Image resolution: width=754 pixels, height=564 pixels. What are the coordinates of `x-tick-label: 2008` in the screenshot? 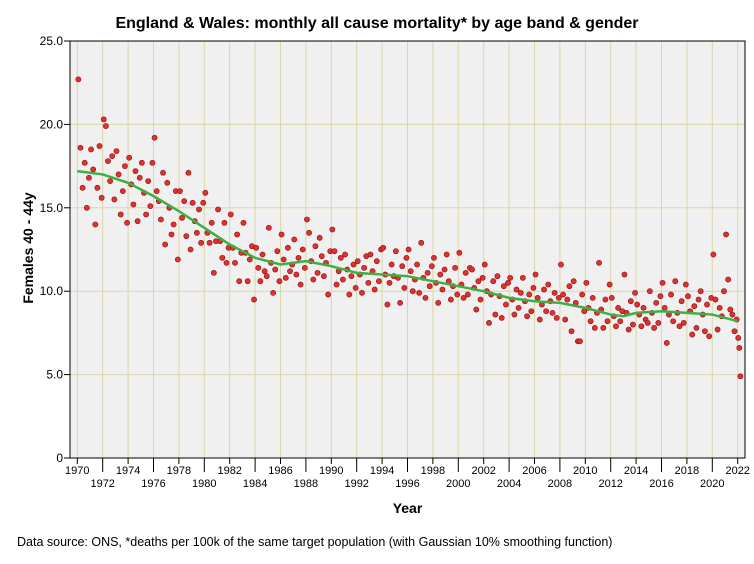 It's located at (560, 484).